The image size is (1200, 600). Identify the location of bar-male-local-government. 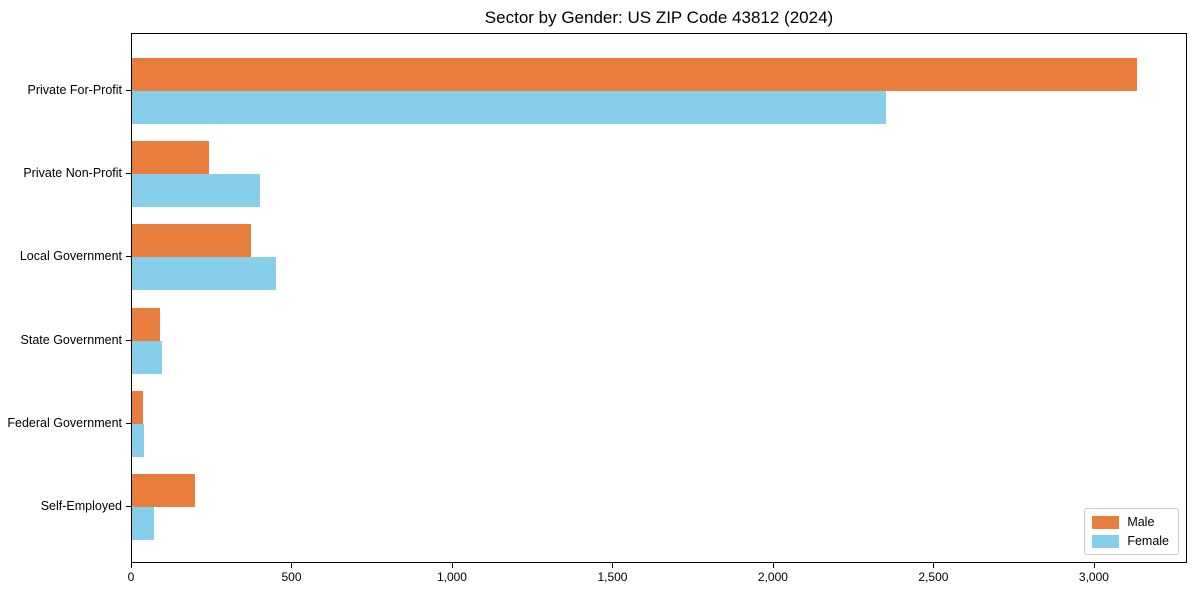
(191, 241).